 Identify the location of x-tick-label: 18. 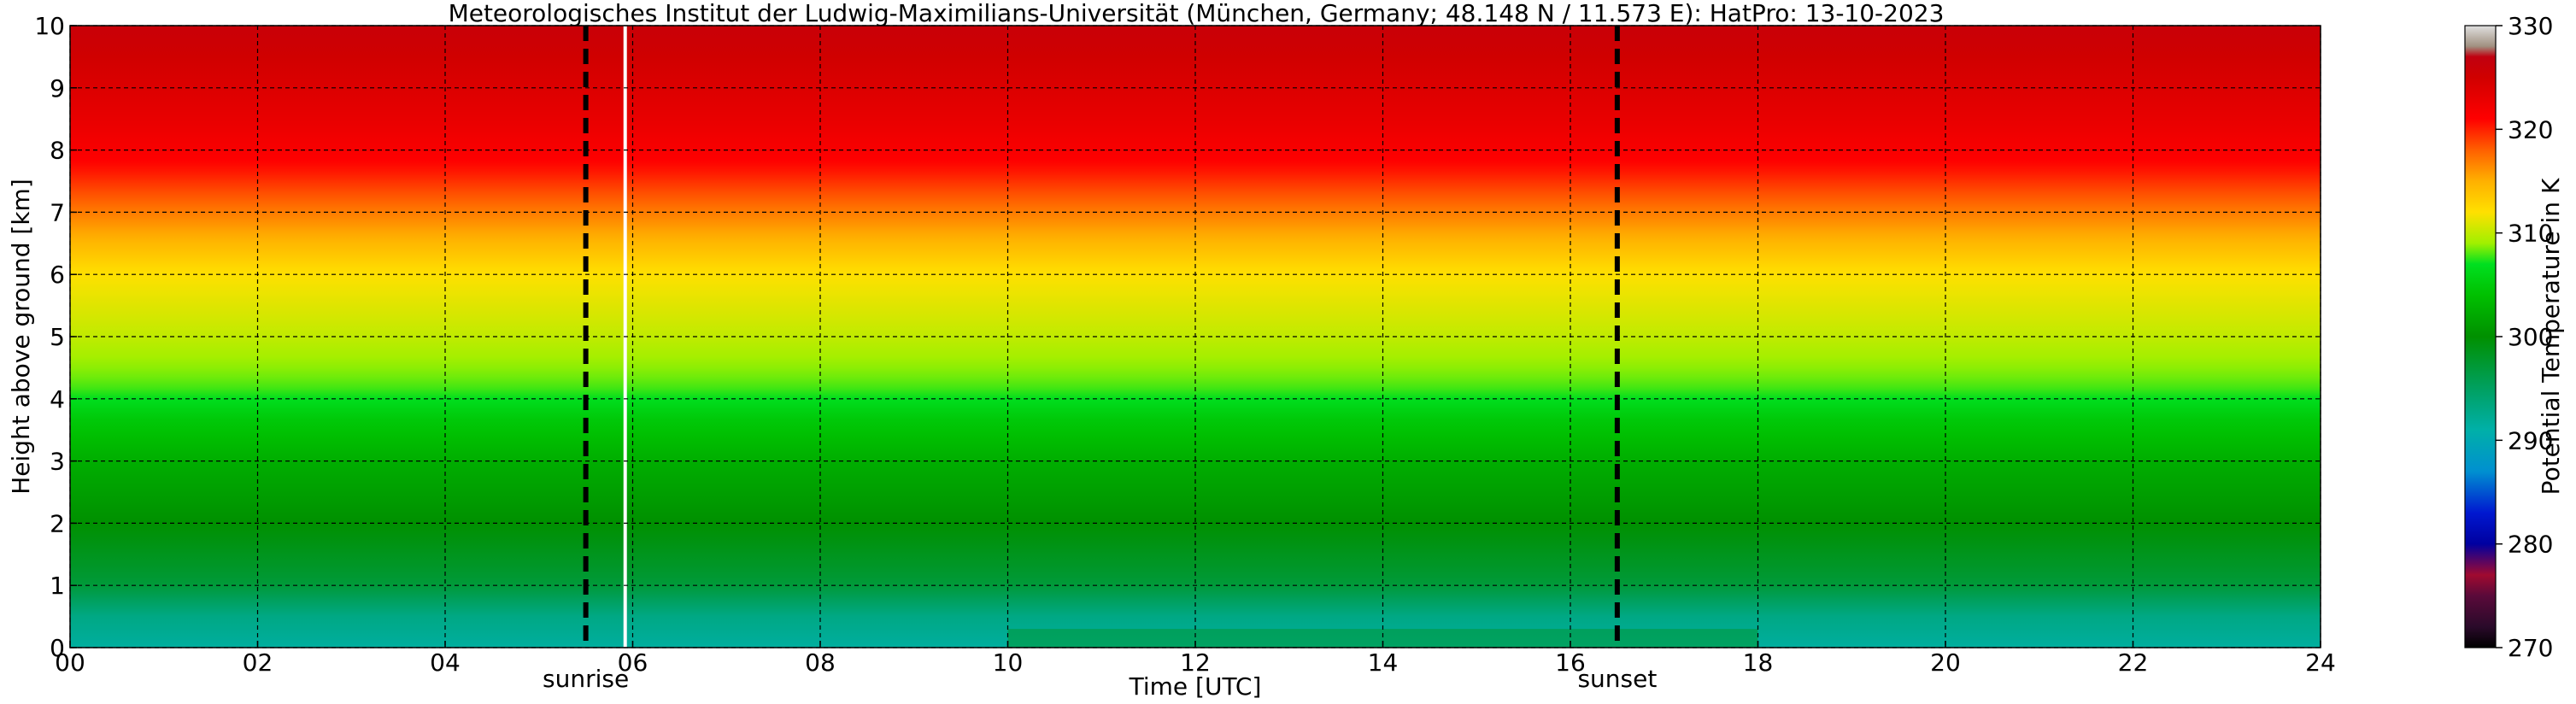
(1758, 662).